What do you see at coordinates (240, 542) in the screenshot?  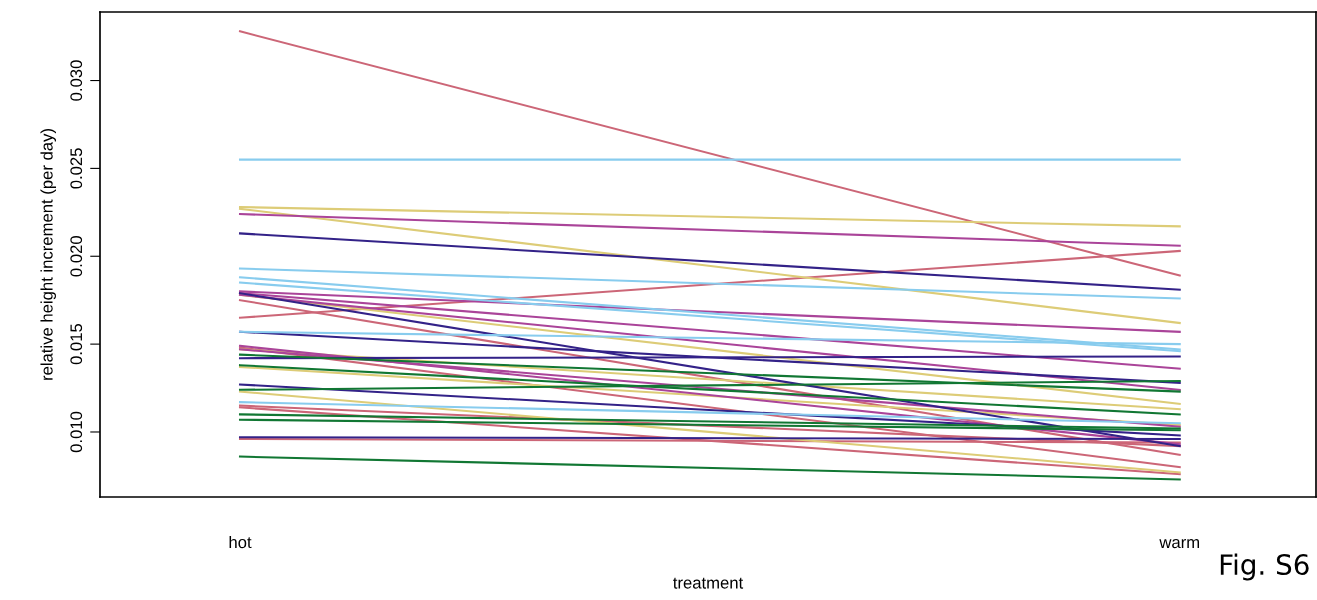 I see `x-tick-label: hot` at bounding box center [240, 542].